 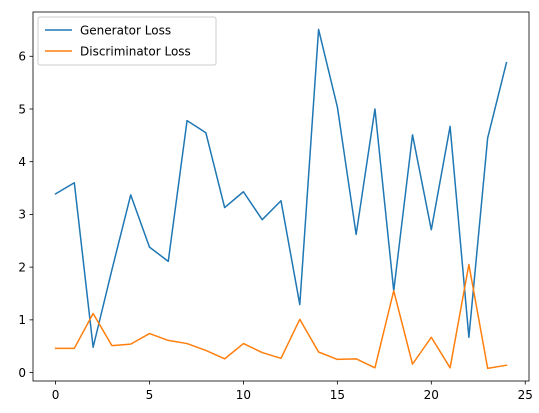 I want to click on y-axis: 0 1 2 3 4 5 6, so click(x=25, y=215).